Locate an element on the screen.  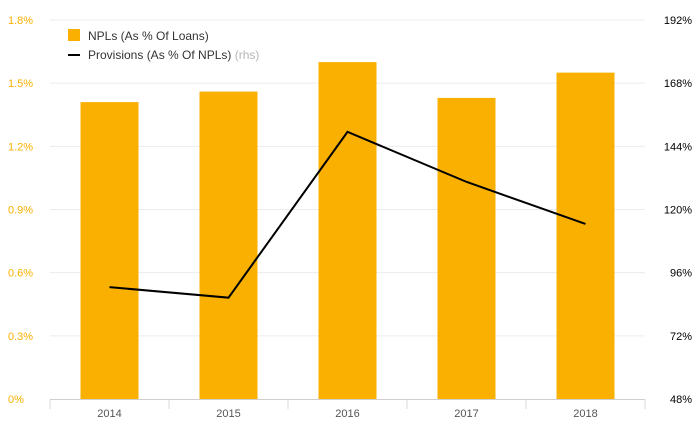
legend-label-provisions: Provisions (As % Of NPLs) (rhs) is located at coordinates (173, 55).